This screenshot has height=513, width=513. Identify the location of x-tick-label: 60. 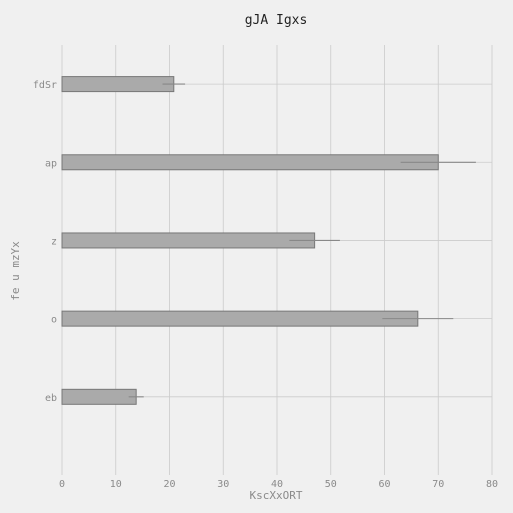
(384, 484).